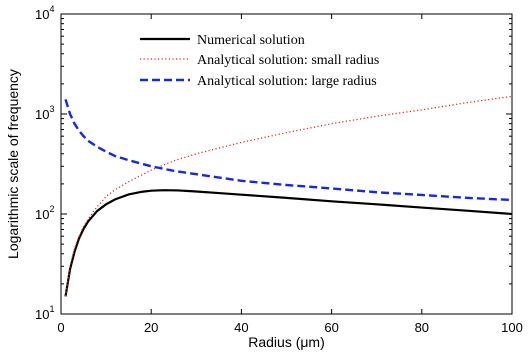 Image resolution: width=529 pixels, height=356 pixels. I want to click on y-tick-label-3: 10⁴, so click(44, 13).